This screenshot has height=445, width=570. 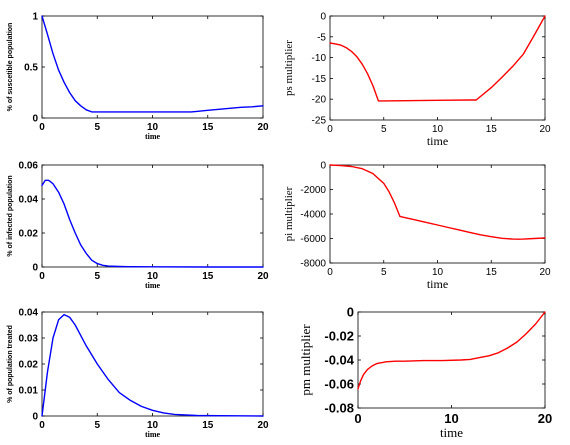 I want to click on y-tick-label: -0.06, so click(x=339, y=384).